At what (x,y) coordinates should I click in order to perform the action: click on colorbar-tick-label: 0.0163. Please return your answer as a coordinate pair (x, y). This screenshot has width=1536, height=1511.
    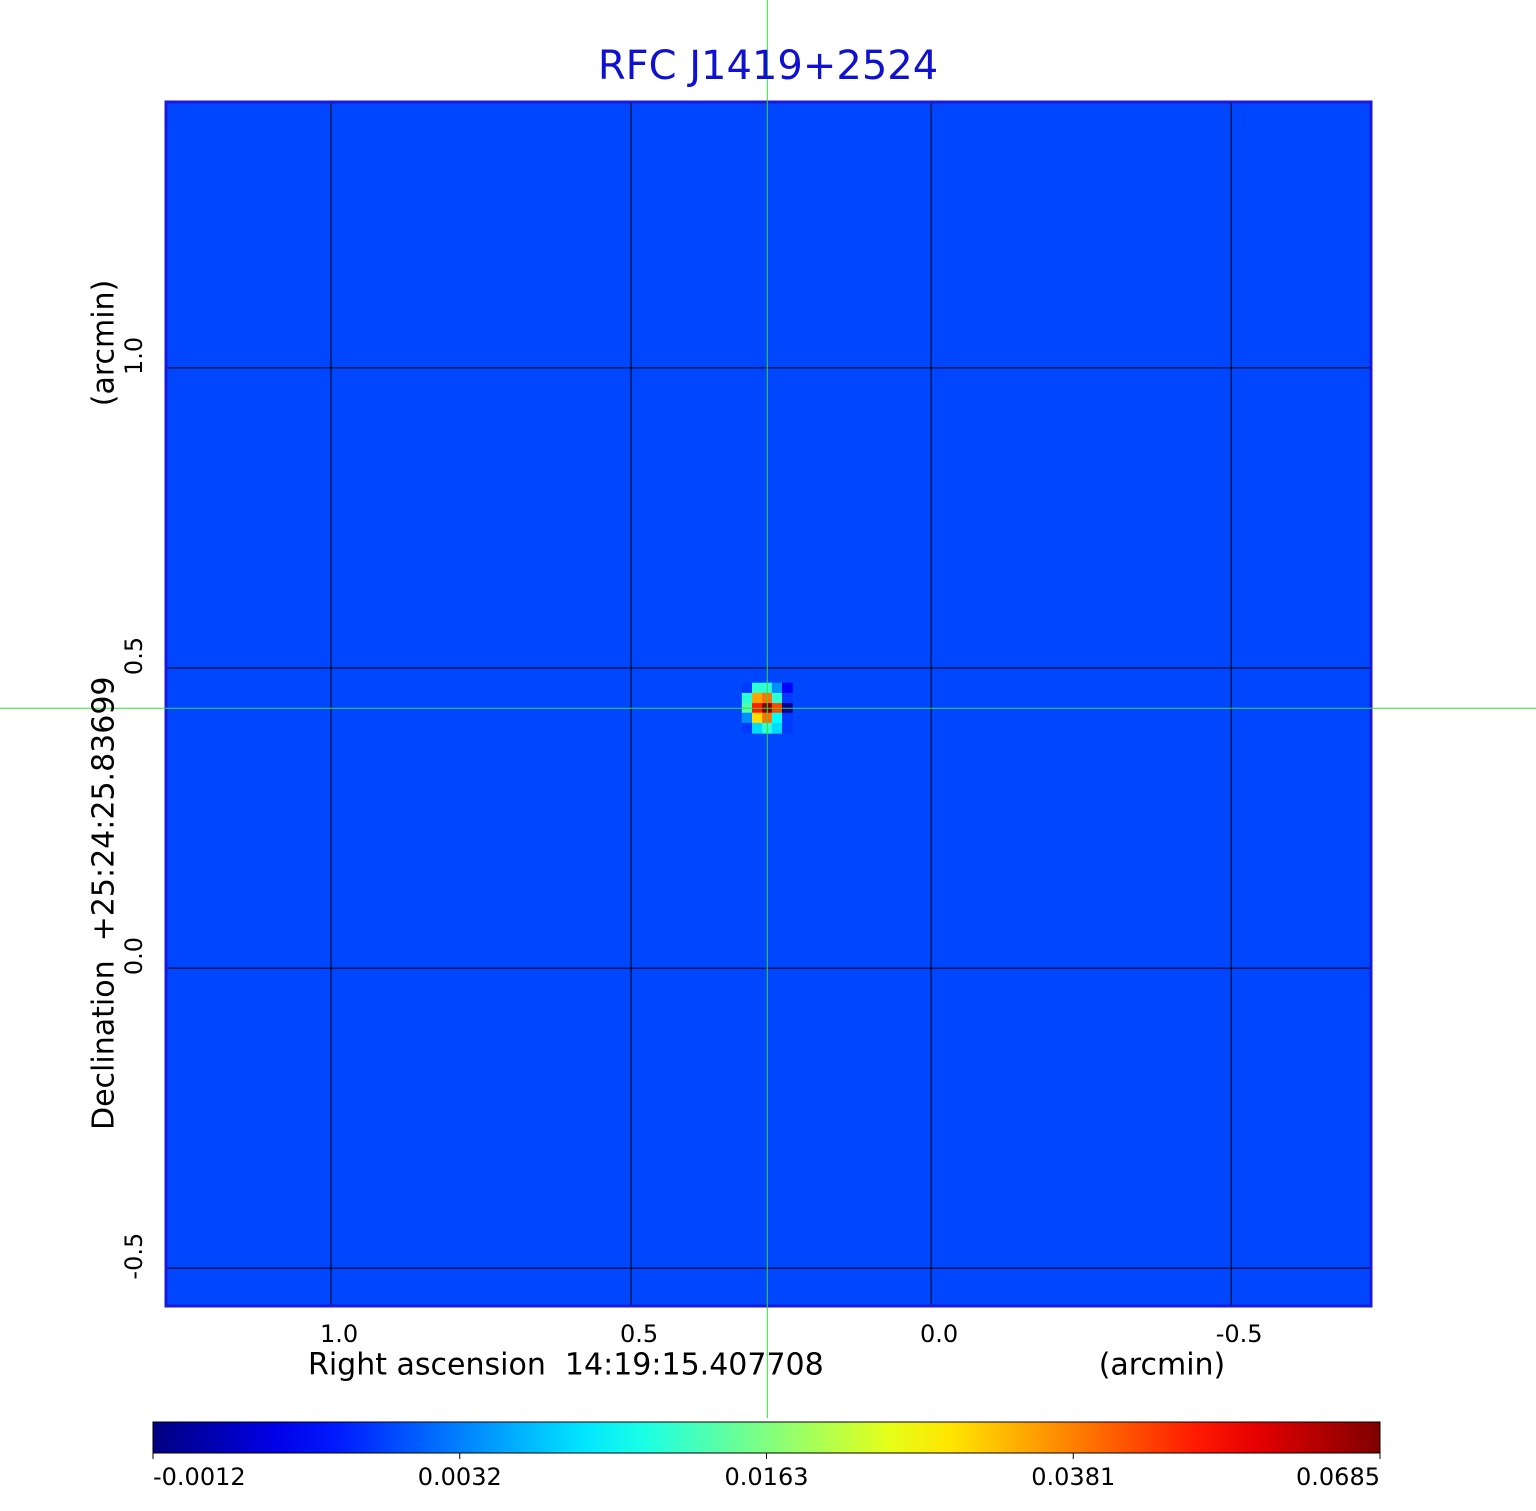
    Looking at the image, I should click on (767, 1477).